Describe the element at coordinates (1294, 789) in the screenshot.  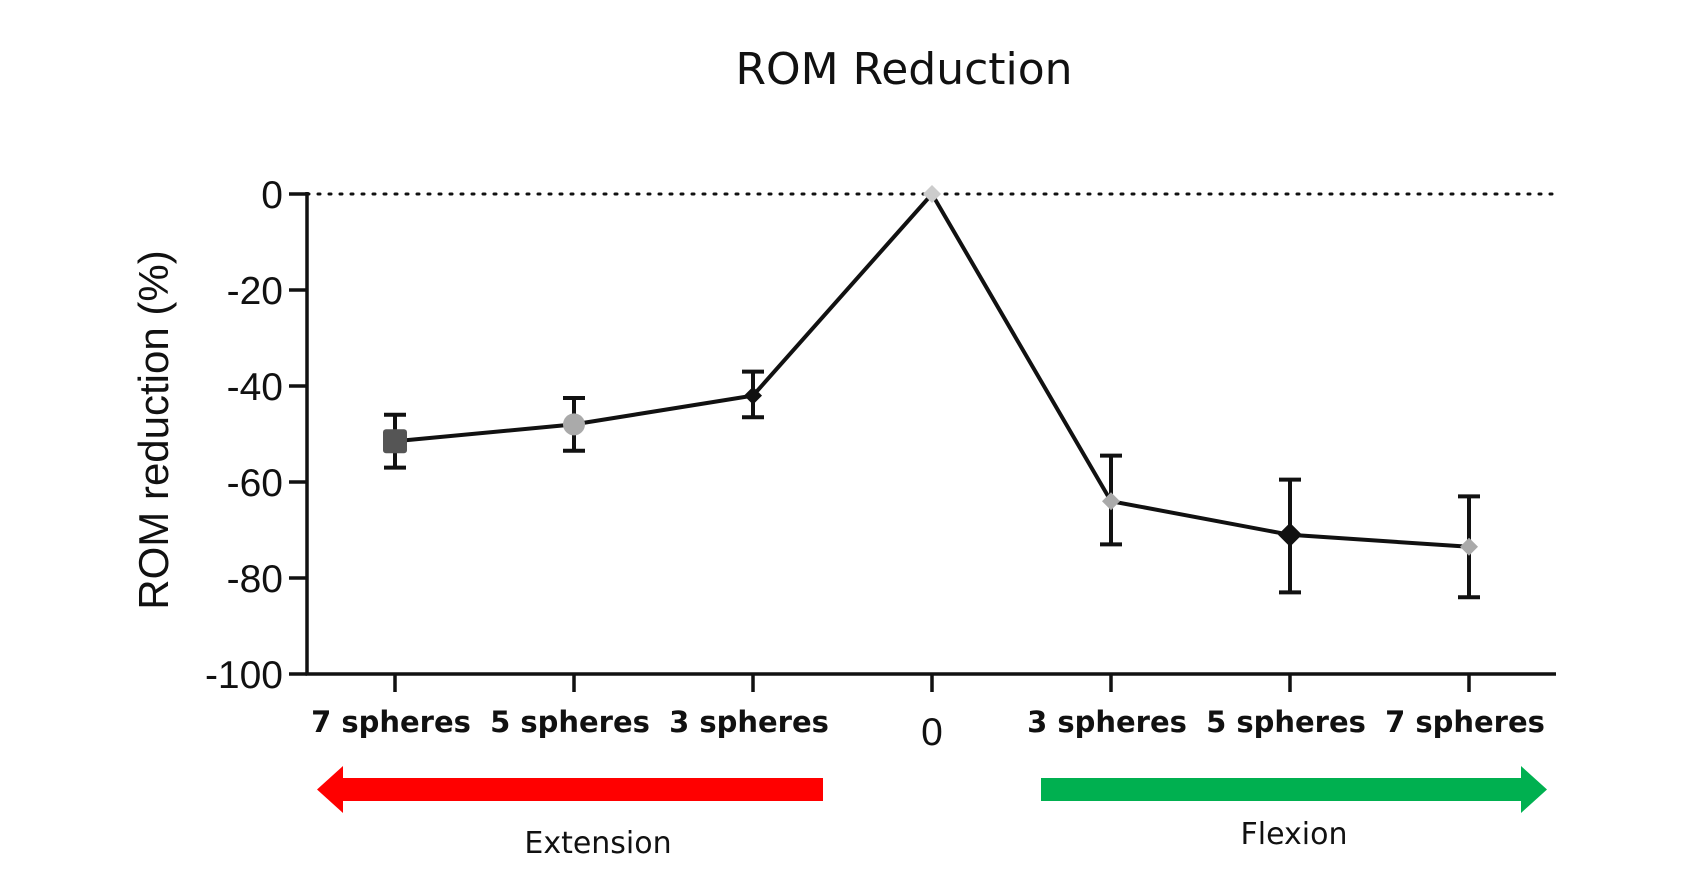
I see `flexion-arrow` at that location.